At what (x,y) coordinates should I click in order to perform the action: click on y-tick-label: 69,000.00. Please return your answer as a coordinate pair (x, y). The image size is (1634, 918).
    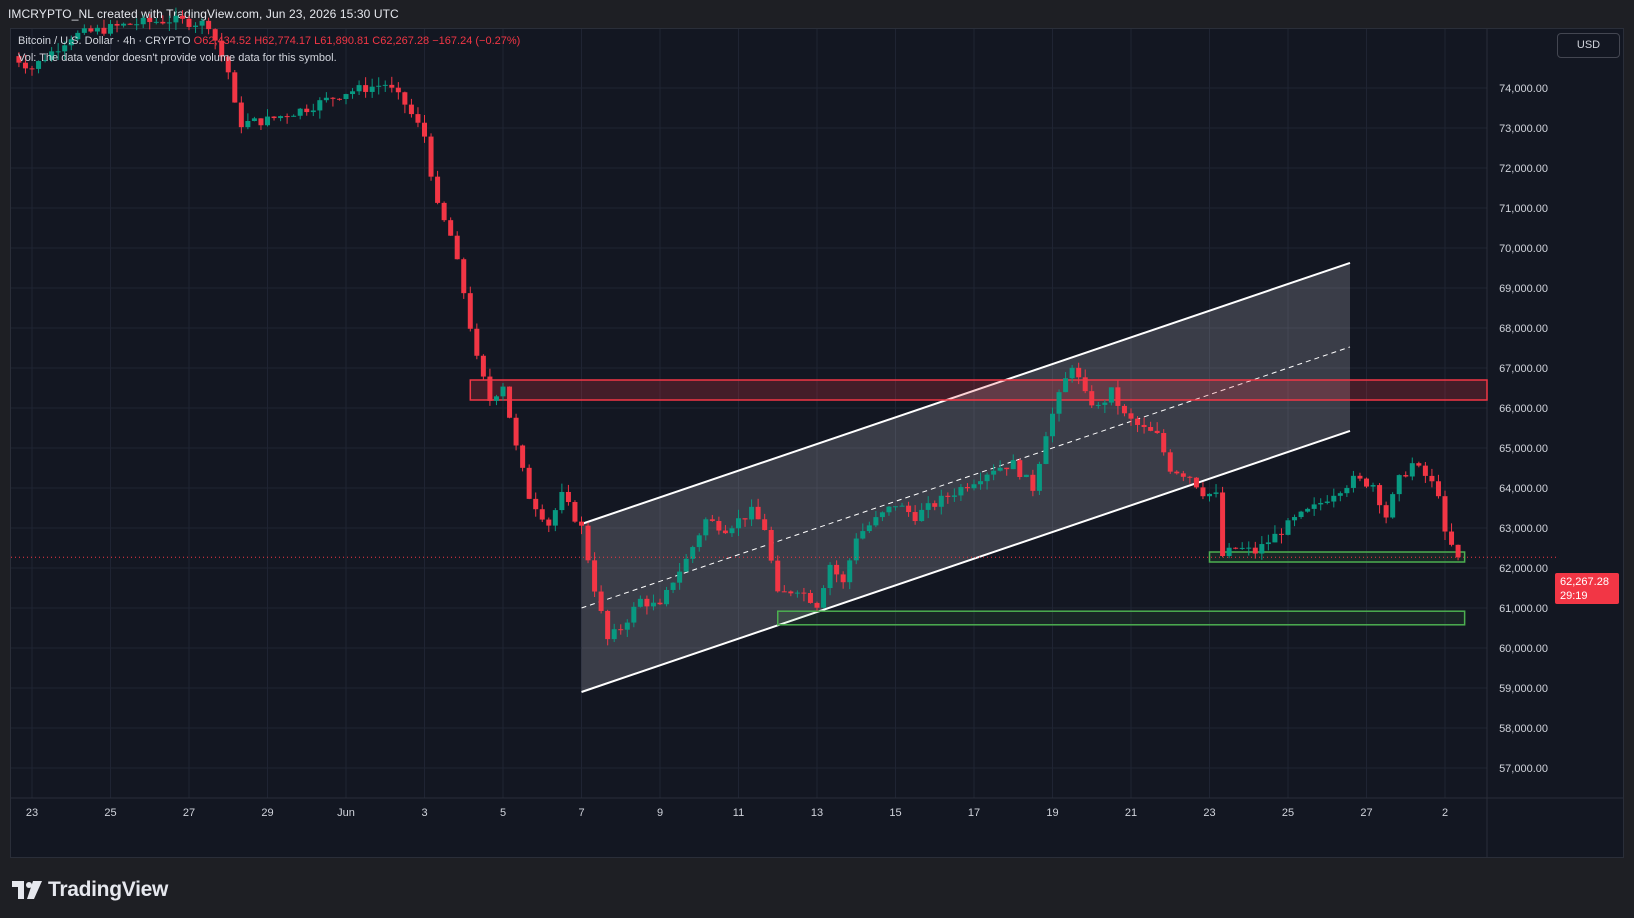
    Looking at the image, I should click on (1523, 289).